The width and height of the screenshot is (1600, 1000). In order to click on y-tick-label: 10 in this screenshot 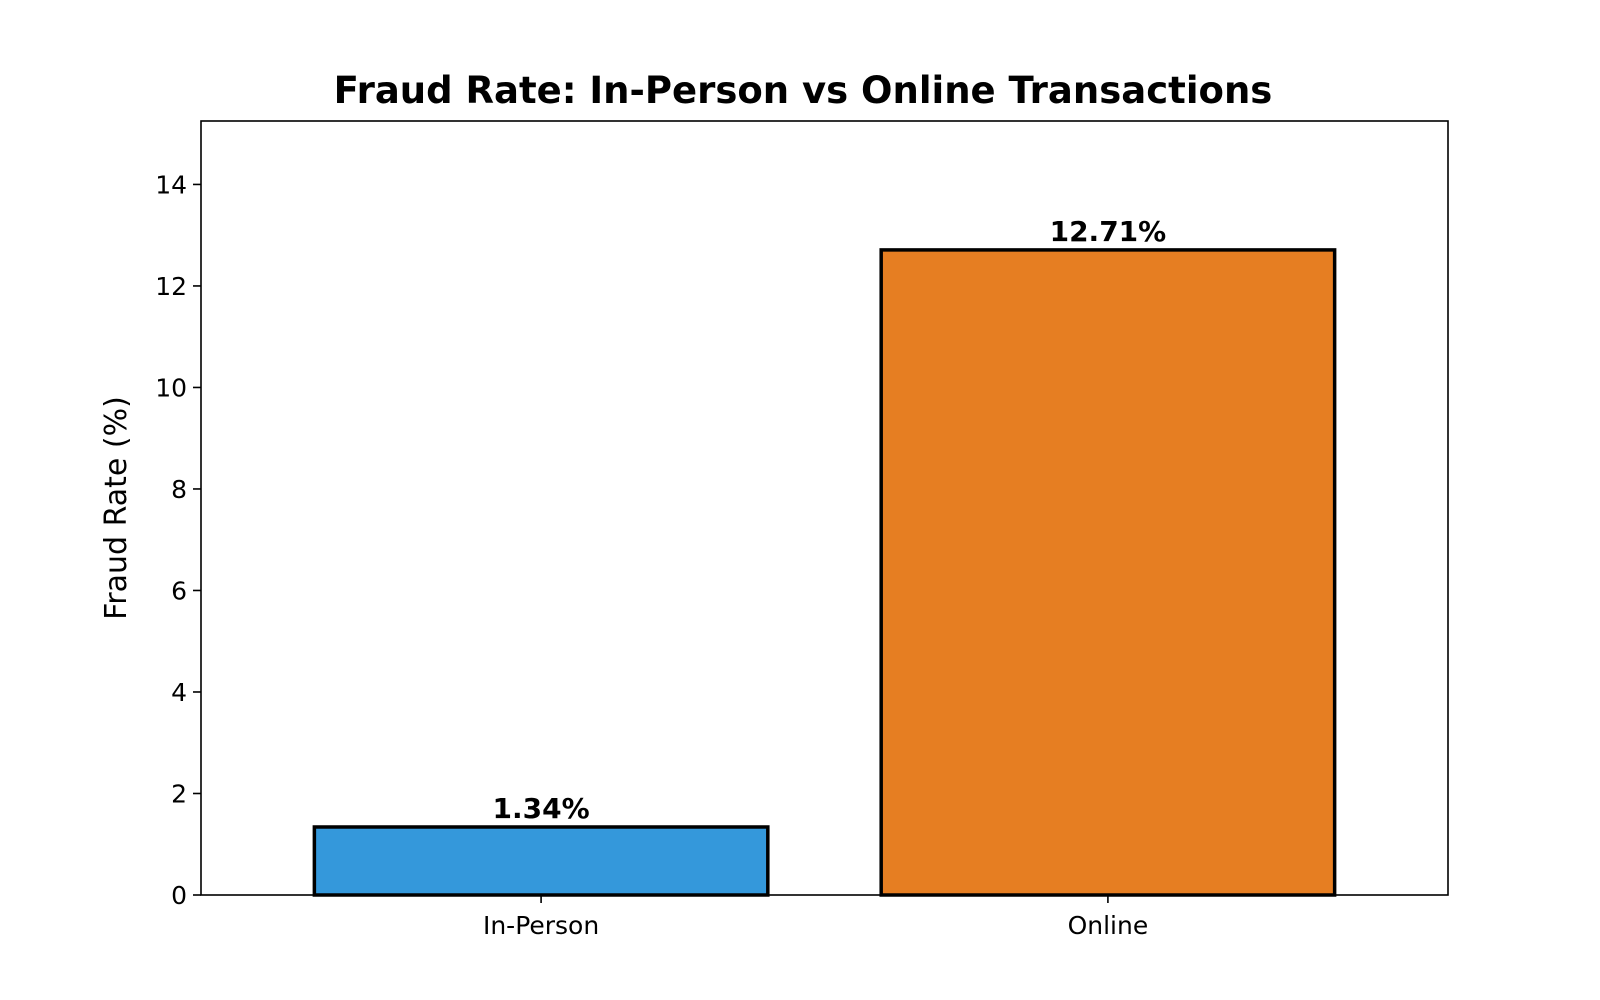, I will do `click(171, 387)`.